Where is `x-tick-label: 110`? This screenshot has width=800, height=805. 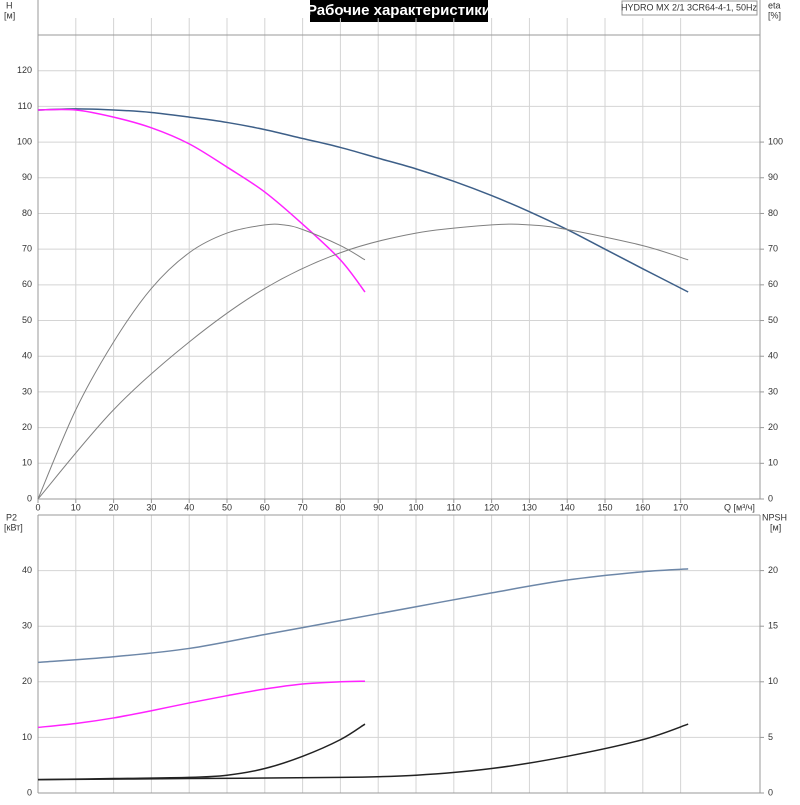
x-tick-label: 110 is located at coordinates (454, 507).